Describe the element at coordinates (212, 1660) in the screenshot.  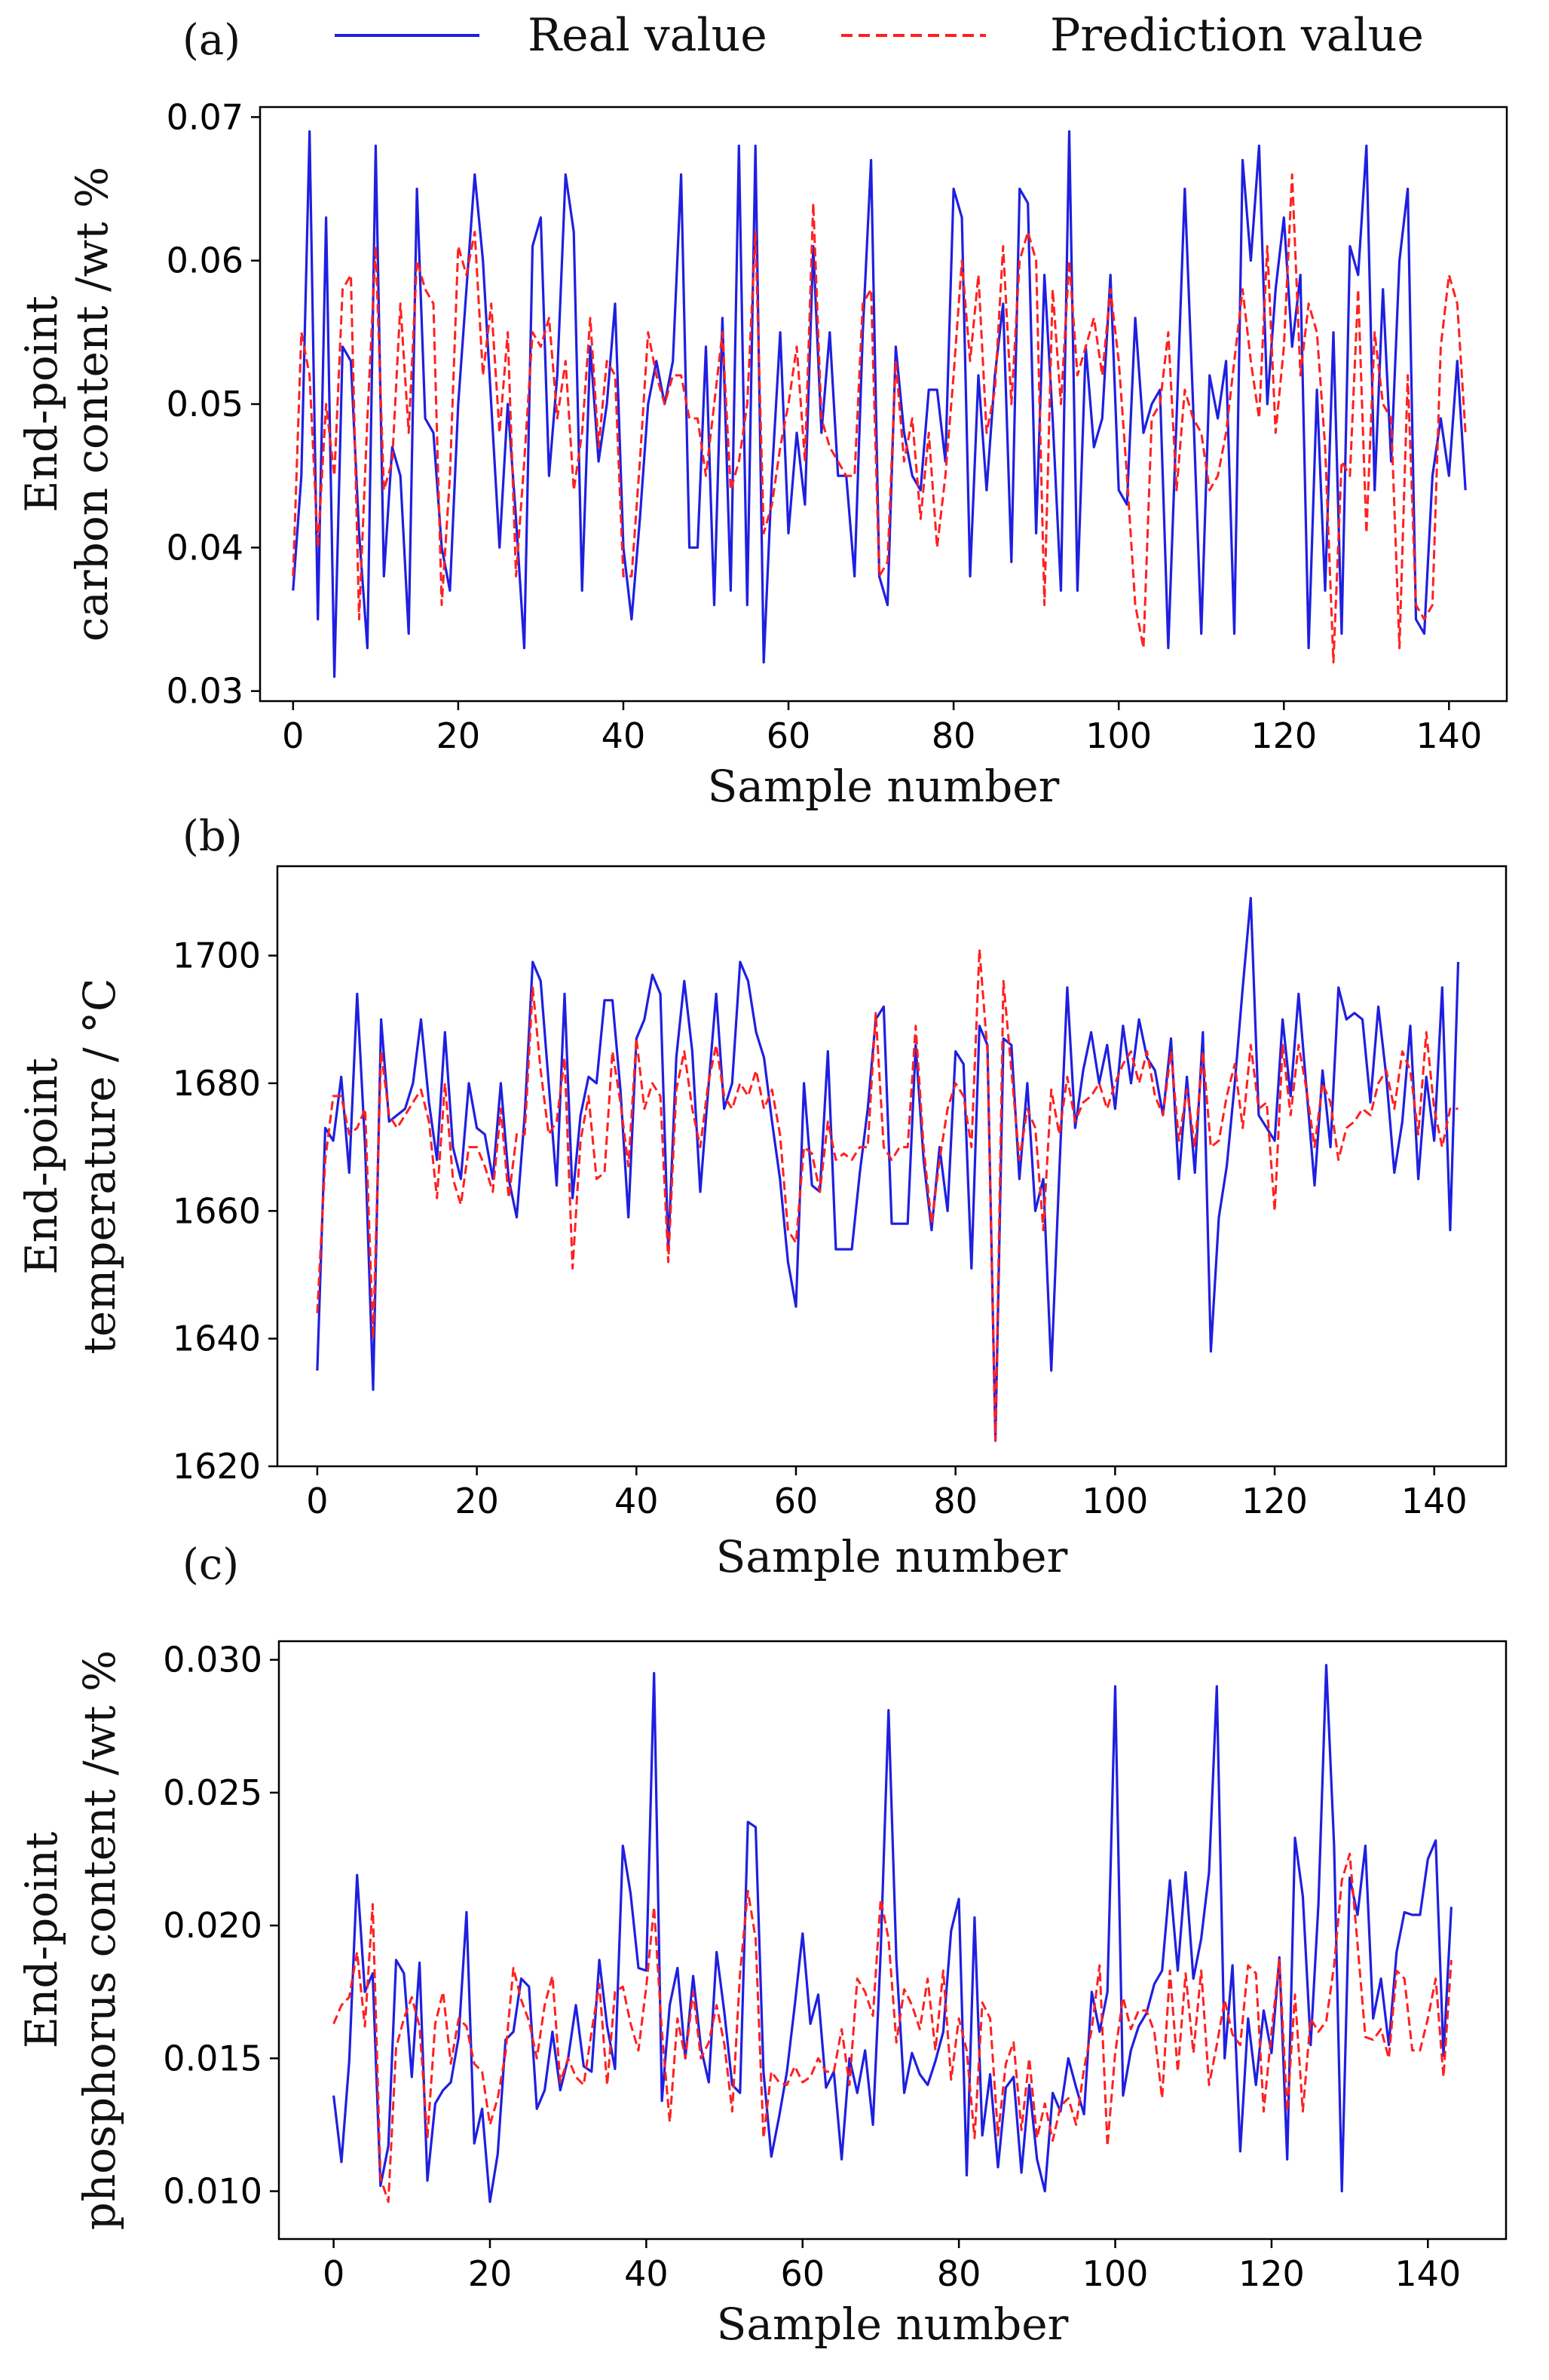
I see `y-tick-label: 0.030` at that location.